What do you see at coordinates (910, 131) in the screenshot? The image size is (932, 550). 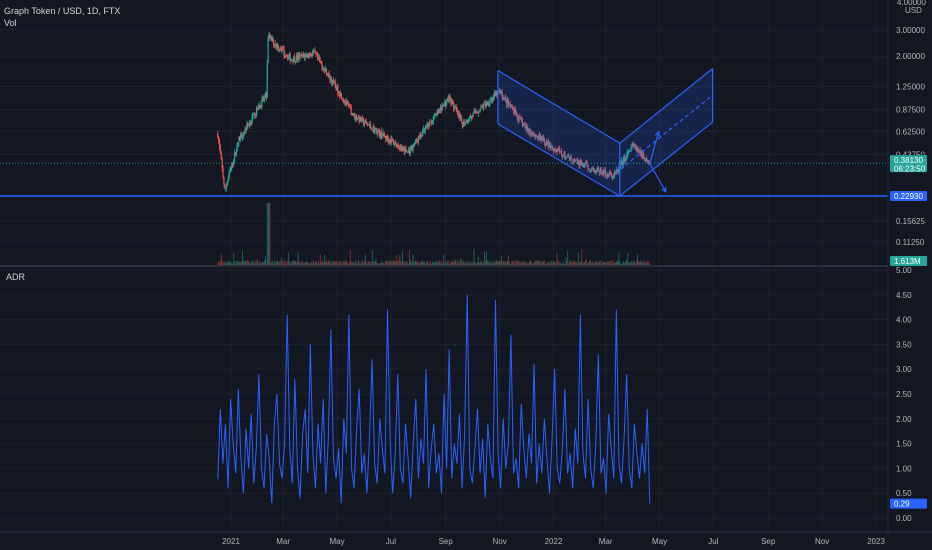 I see `price-tick-label: 0.62500` at bounding box center [910, 131].